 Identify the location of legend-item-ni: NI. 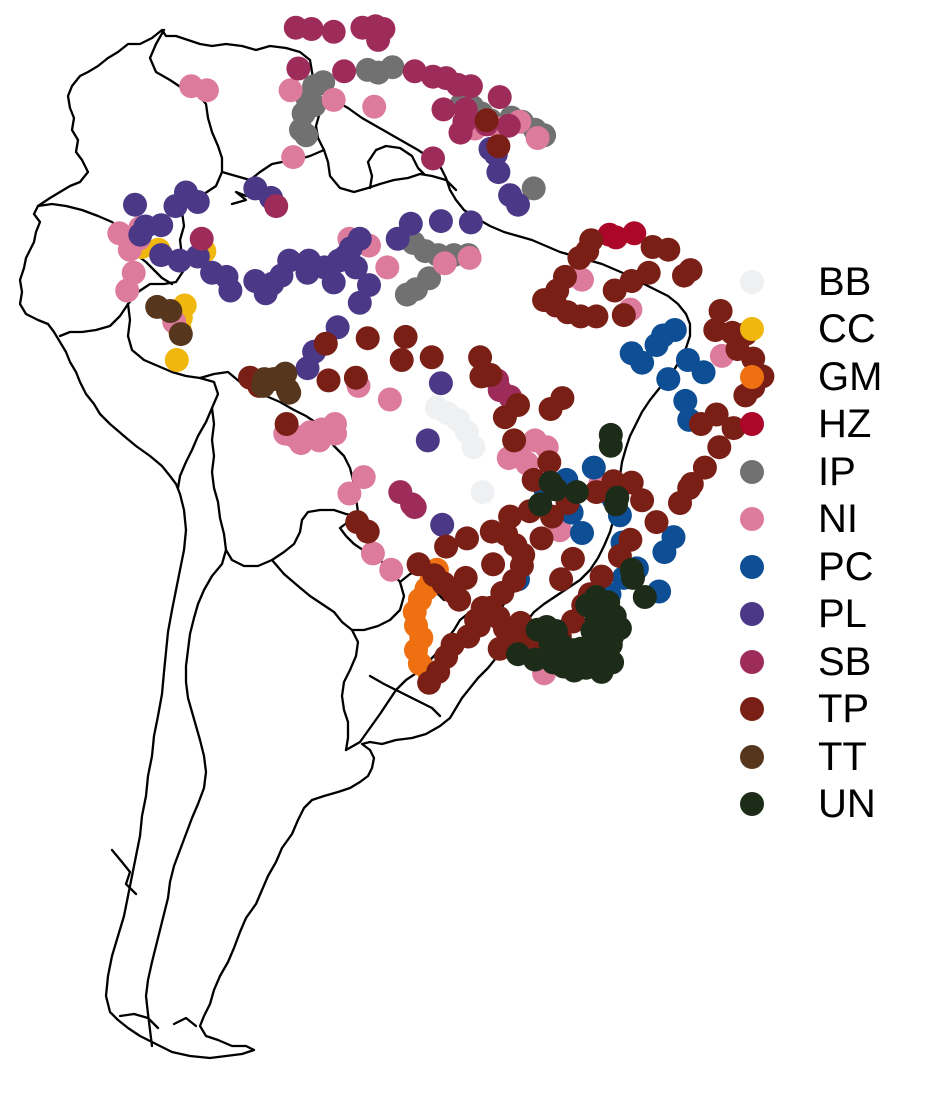
(811, 520).